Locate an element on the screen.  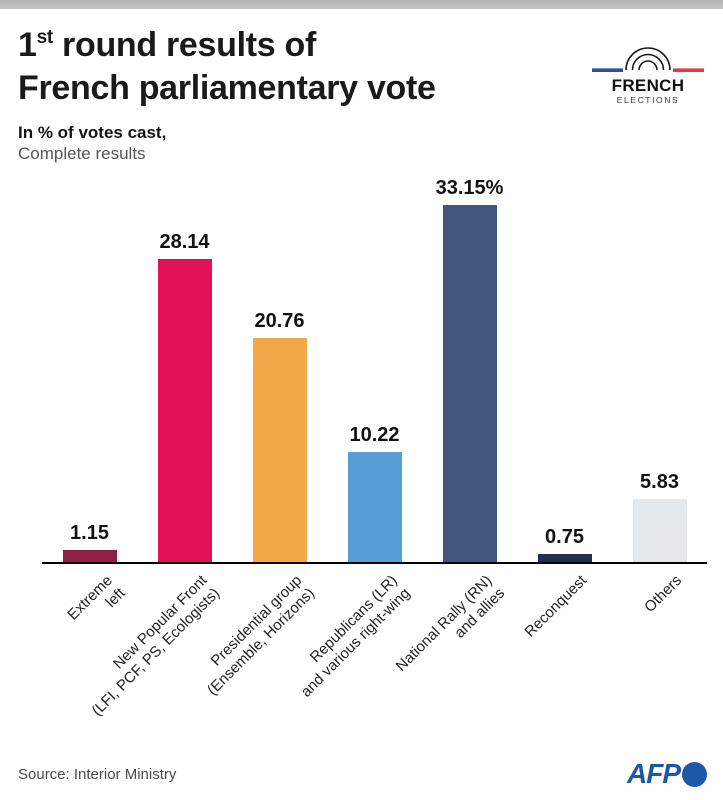
hemicycle-arcs-icon is located at coordinates (648, 59).